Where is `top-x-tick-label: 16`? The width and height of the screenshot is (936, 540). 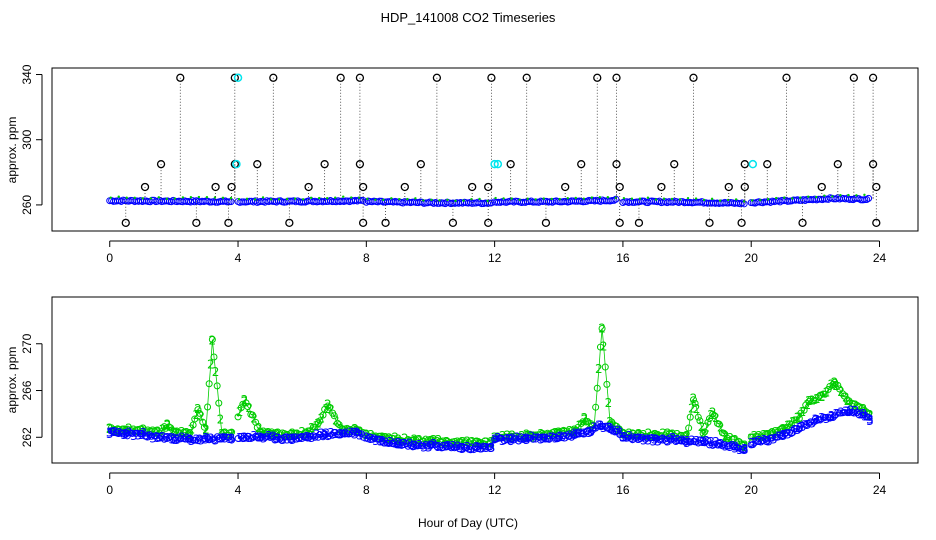
top-x-tick-label: 16 is located at coordinates (623, 258).